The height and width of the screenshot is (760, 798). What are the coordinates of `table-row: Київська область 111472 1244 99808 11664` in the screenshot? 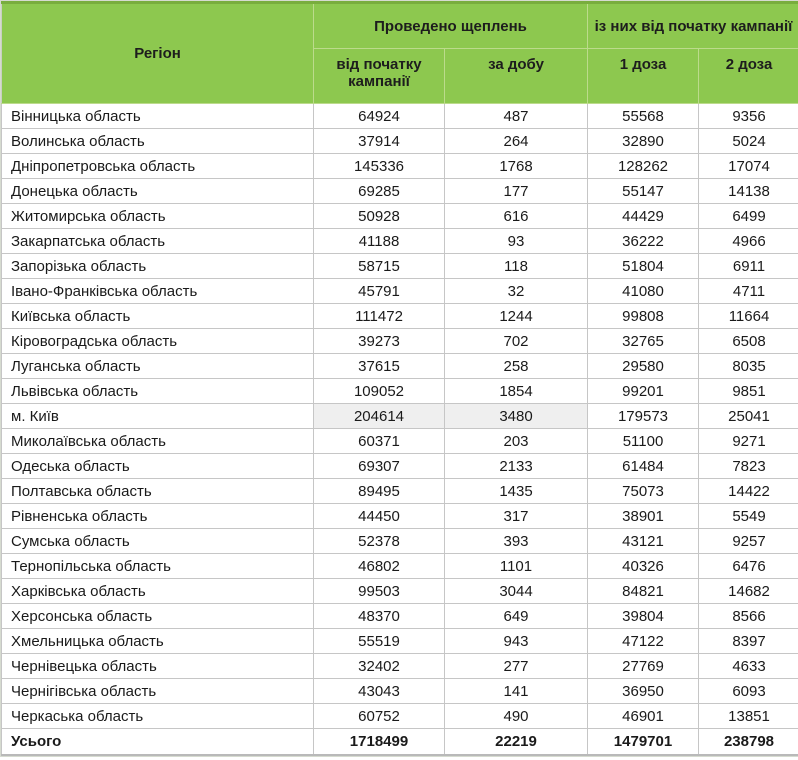 It's located at (399, 316).